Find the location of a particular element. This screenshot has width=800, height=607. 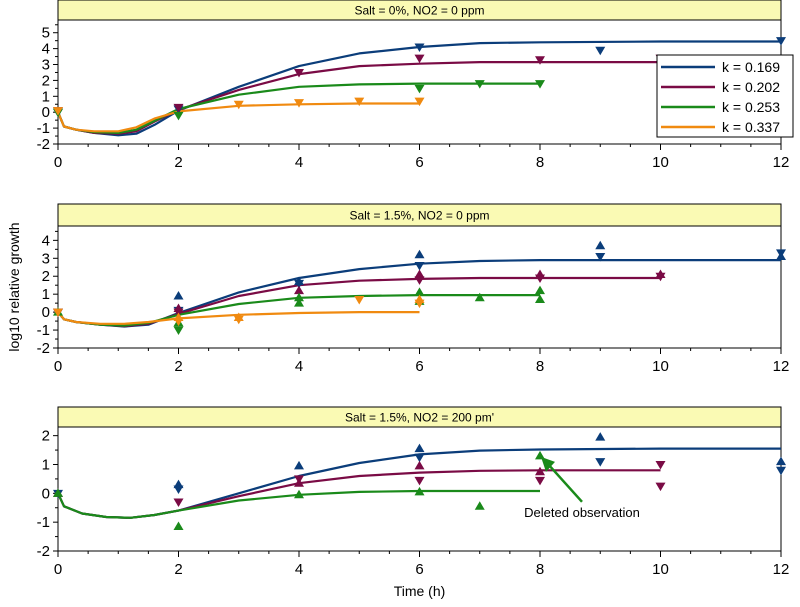

panel-3-x-tick-label: 4 is located at coordinates (299, 569).